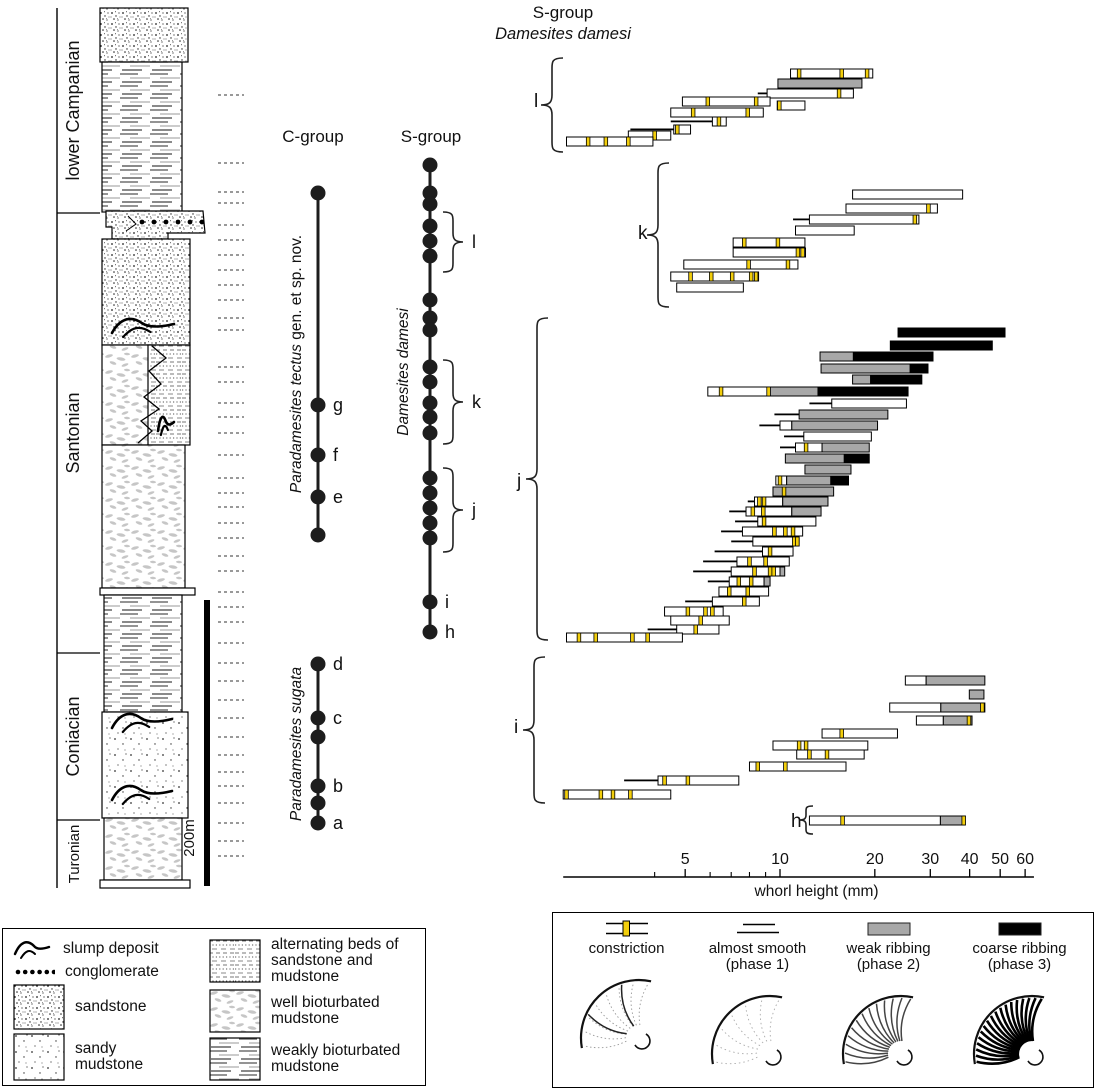 This screenshot has width=1096, height=1090. Describe the element at coordinates (875, 859) in the screenshot. I see `x-axis-tick-label: 20` at that location.